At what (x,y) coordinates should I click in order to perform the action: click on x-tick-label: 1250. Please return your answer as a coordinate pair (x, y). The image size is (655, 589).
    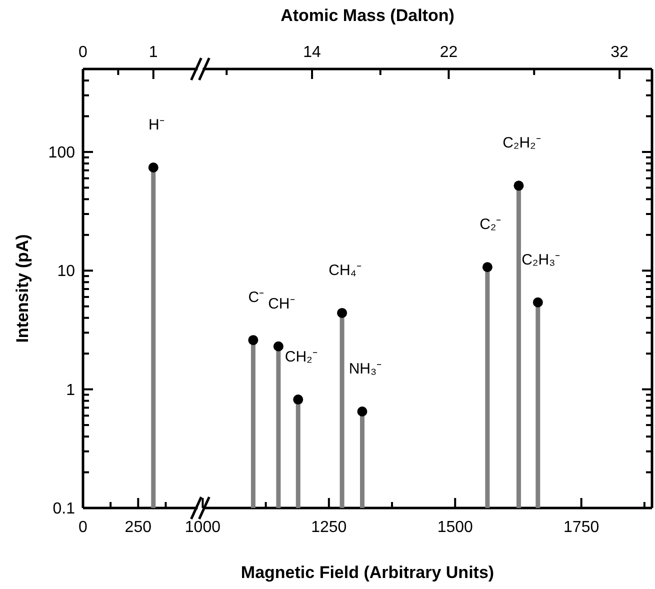
    Looking at the image, I should click on (329, 527).